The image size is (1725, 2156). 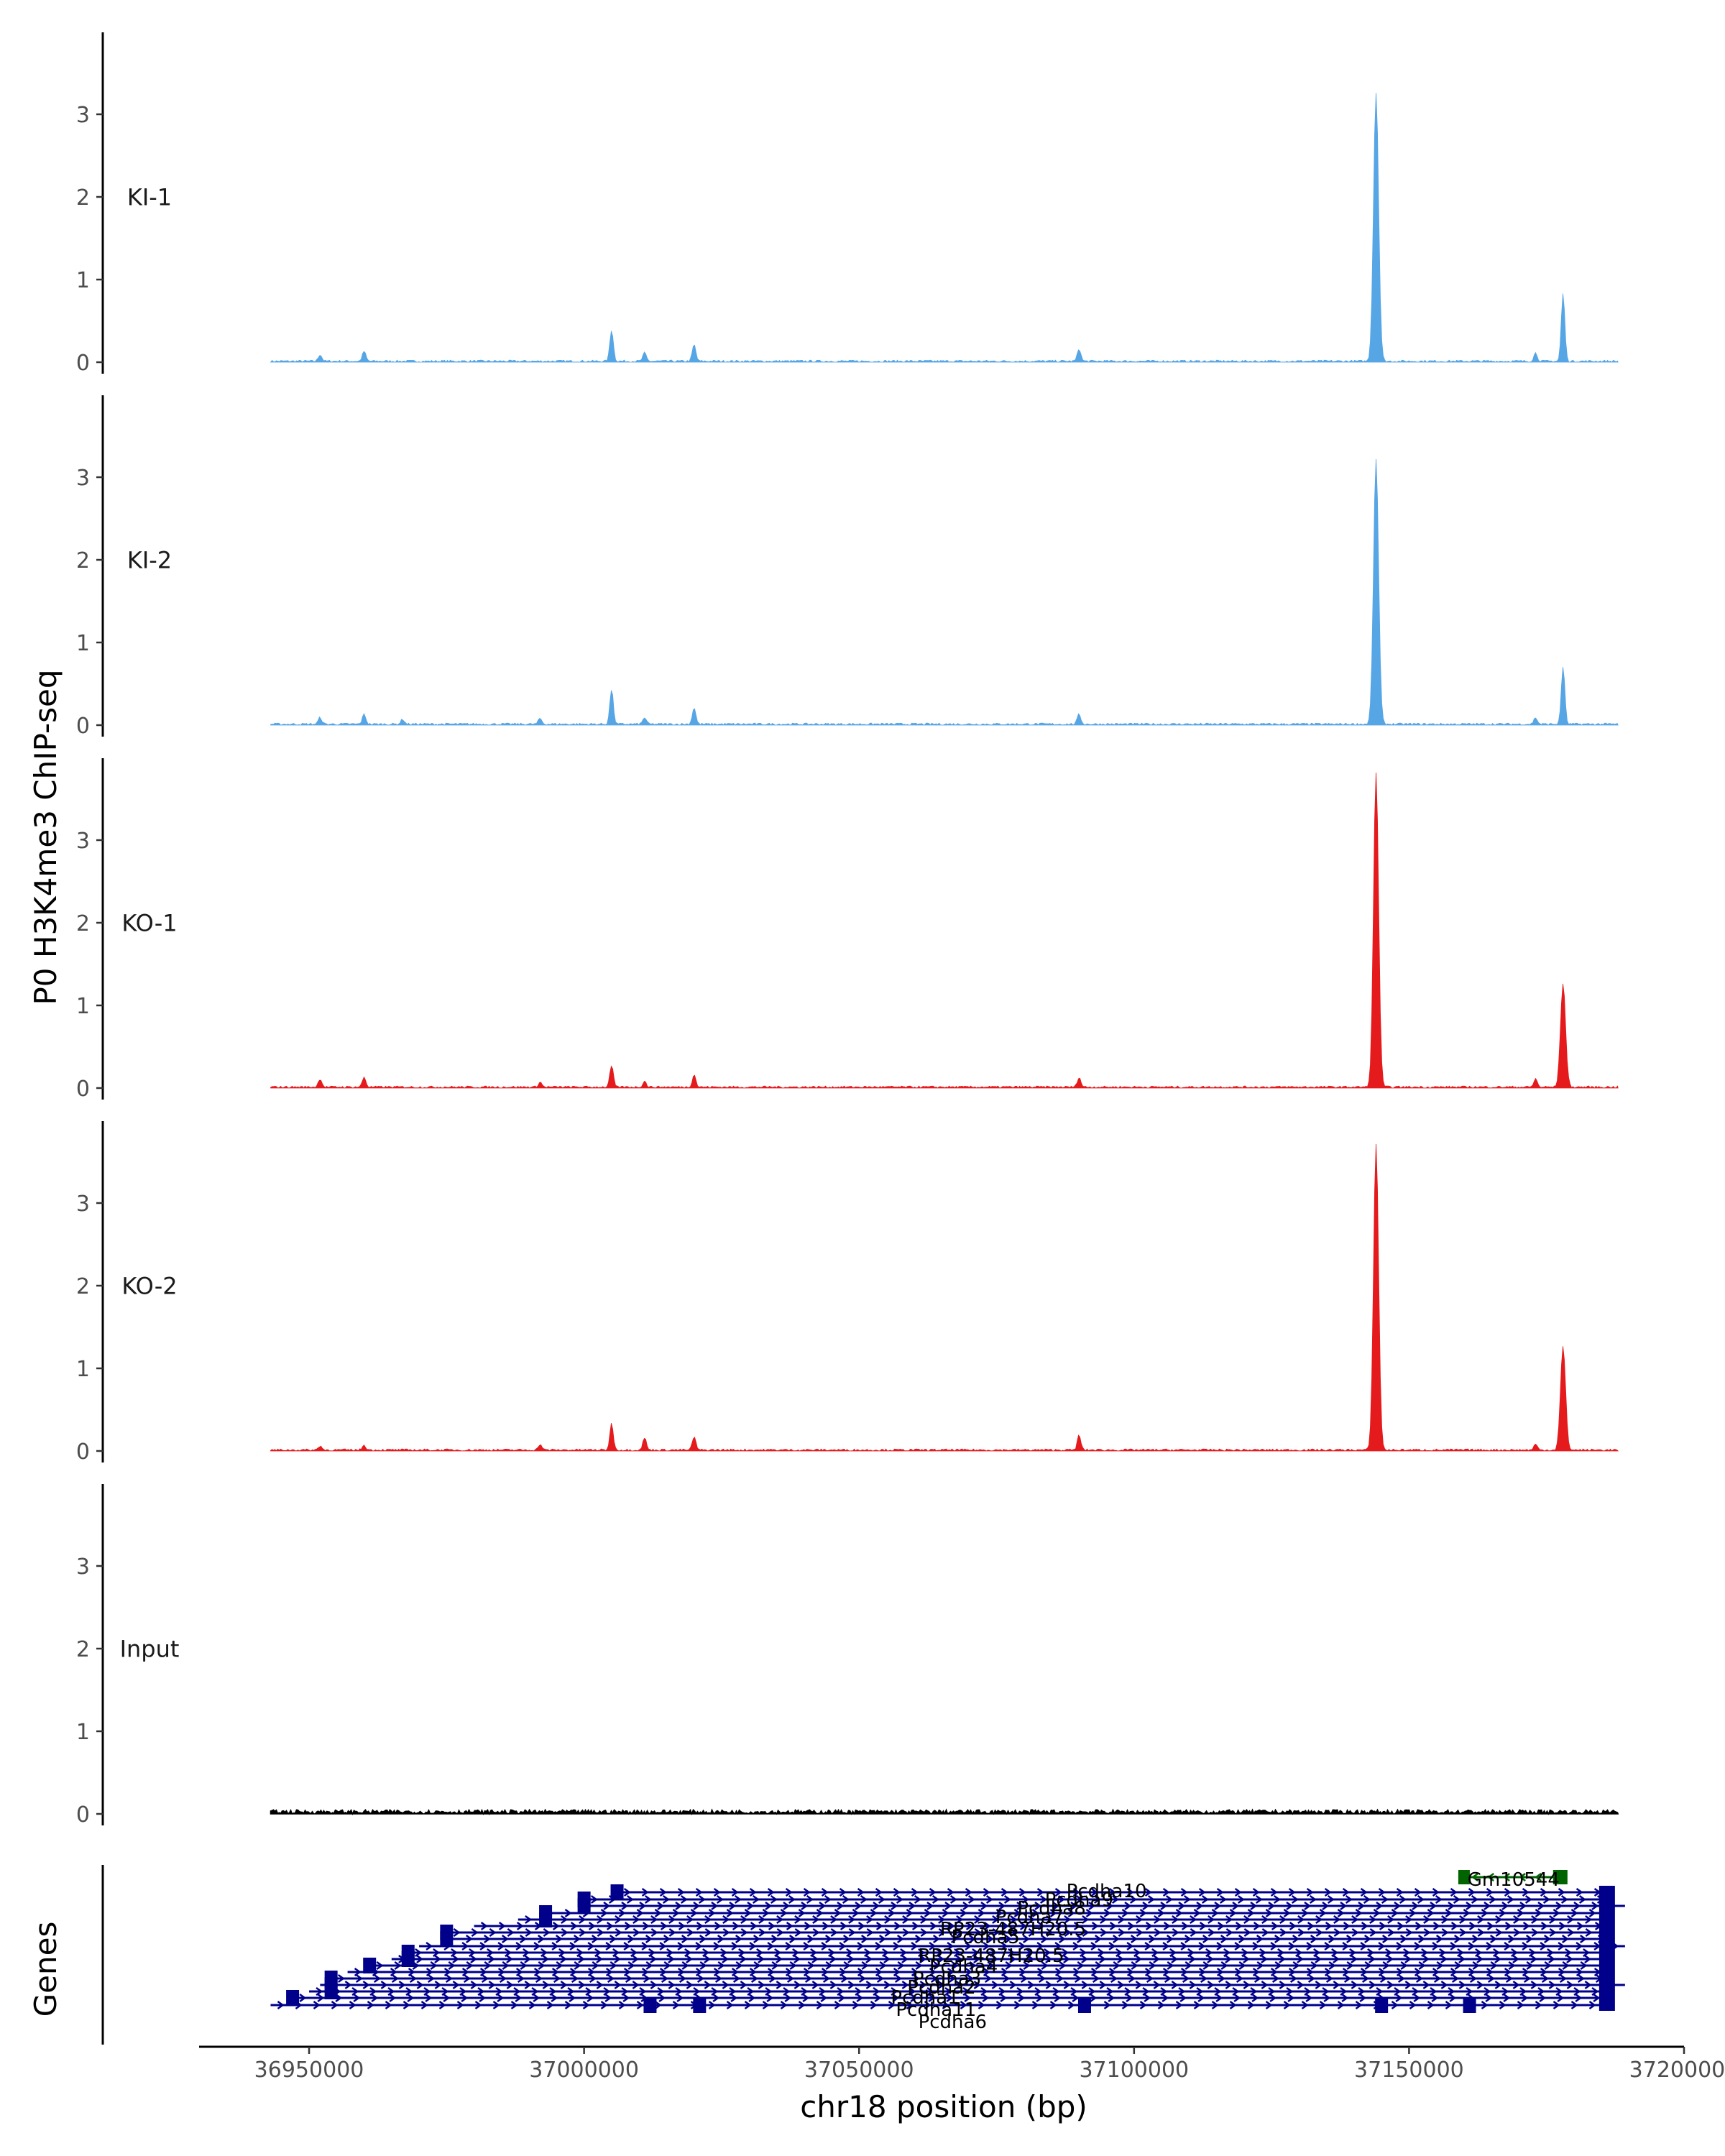 I want to click on gene-exon-shared, so click(x=1606, y=1949).